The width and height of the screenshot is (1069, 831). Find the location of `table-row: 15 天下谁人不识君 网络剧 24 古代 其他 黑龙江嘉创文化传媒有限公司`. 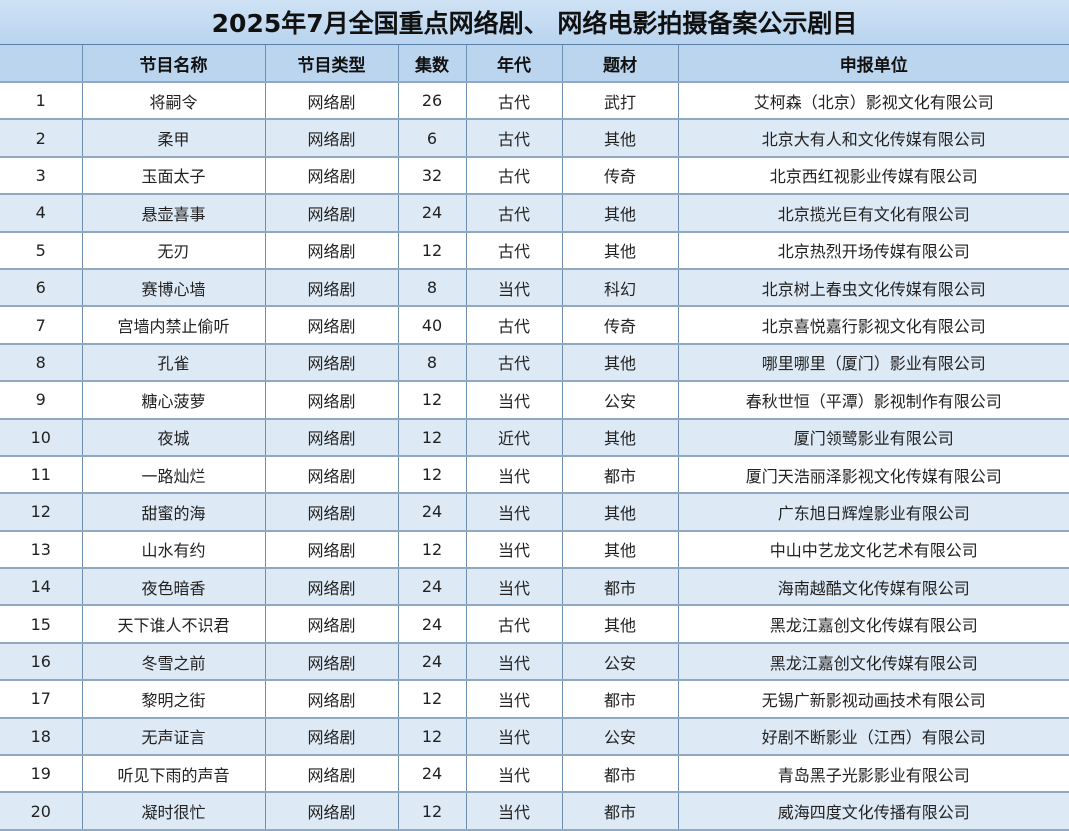

table-row: 15 天下谁人不识君 网络剧 24 古代 其他 黑龙江嘉创文化传媒有限公司 is located at coordinates (534, 624).